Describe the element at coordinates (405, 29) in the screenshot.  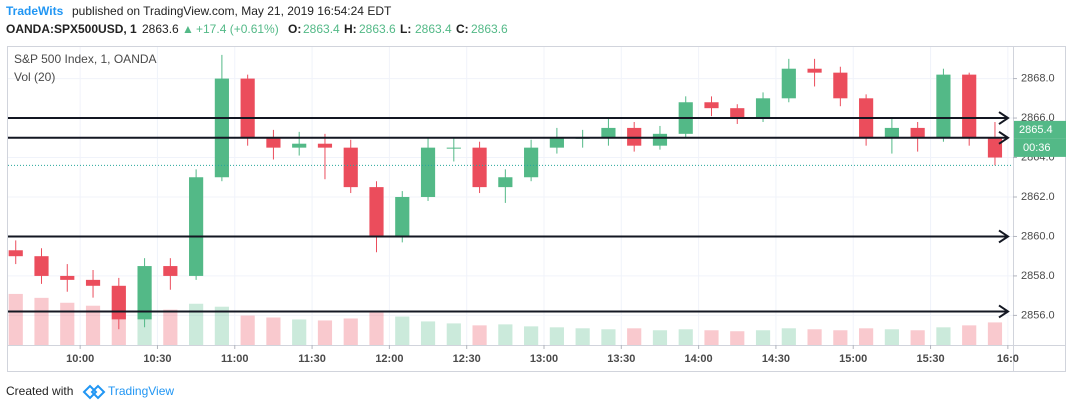
I see `ohlc-key: L:` at that location.